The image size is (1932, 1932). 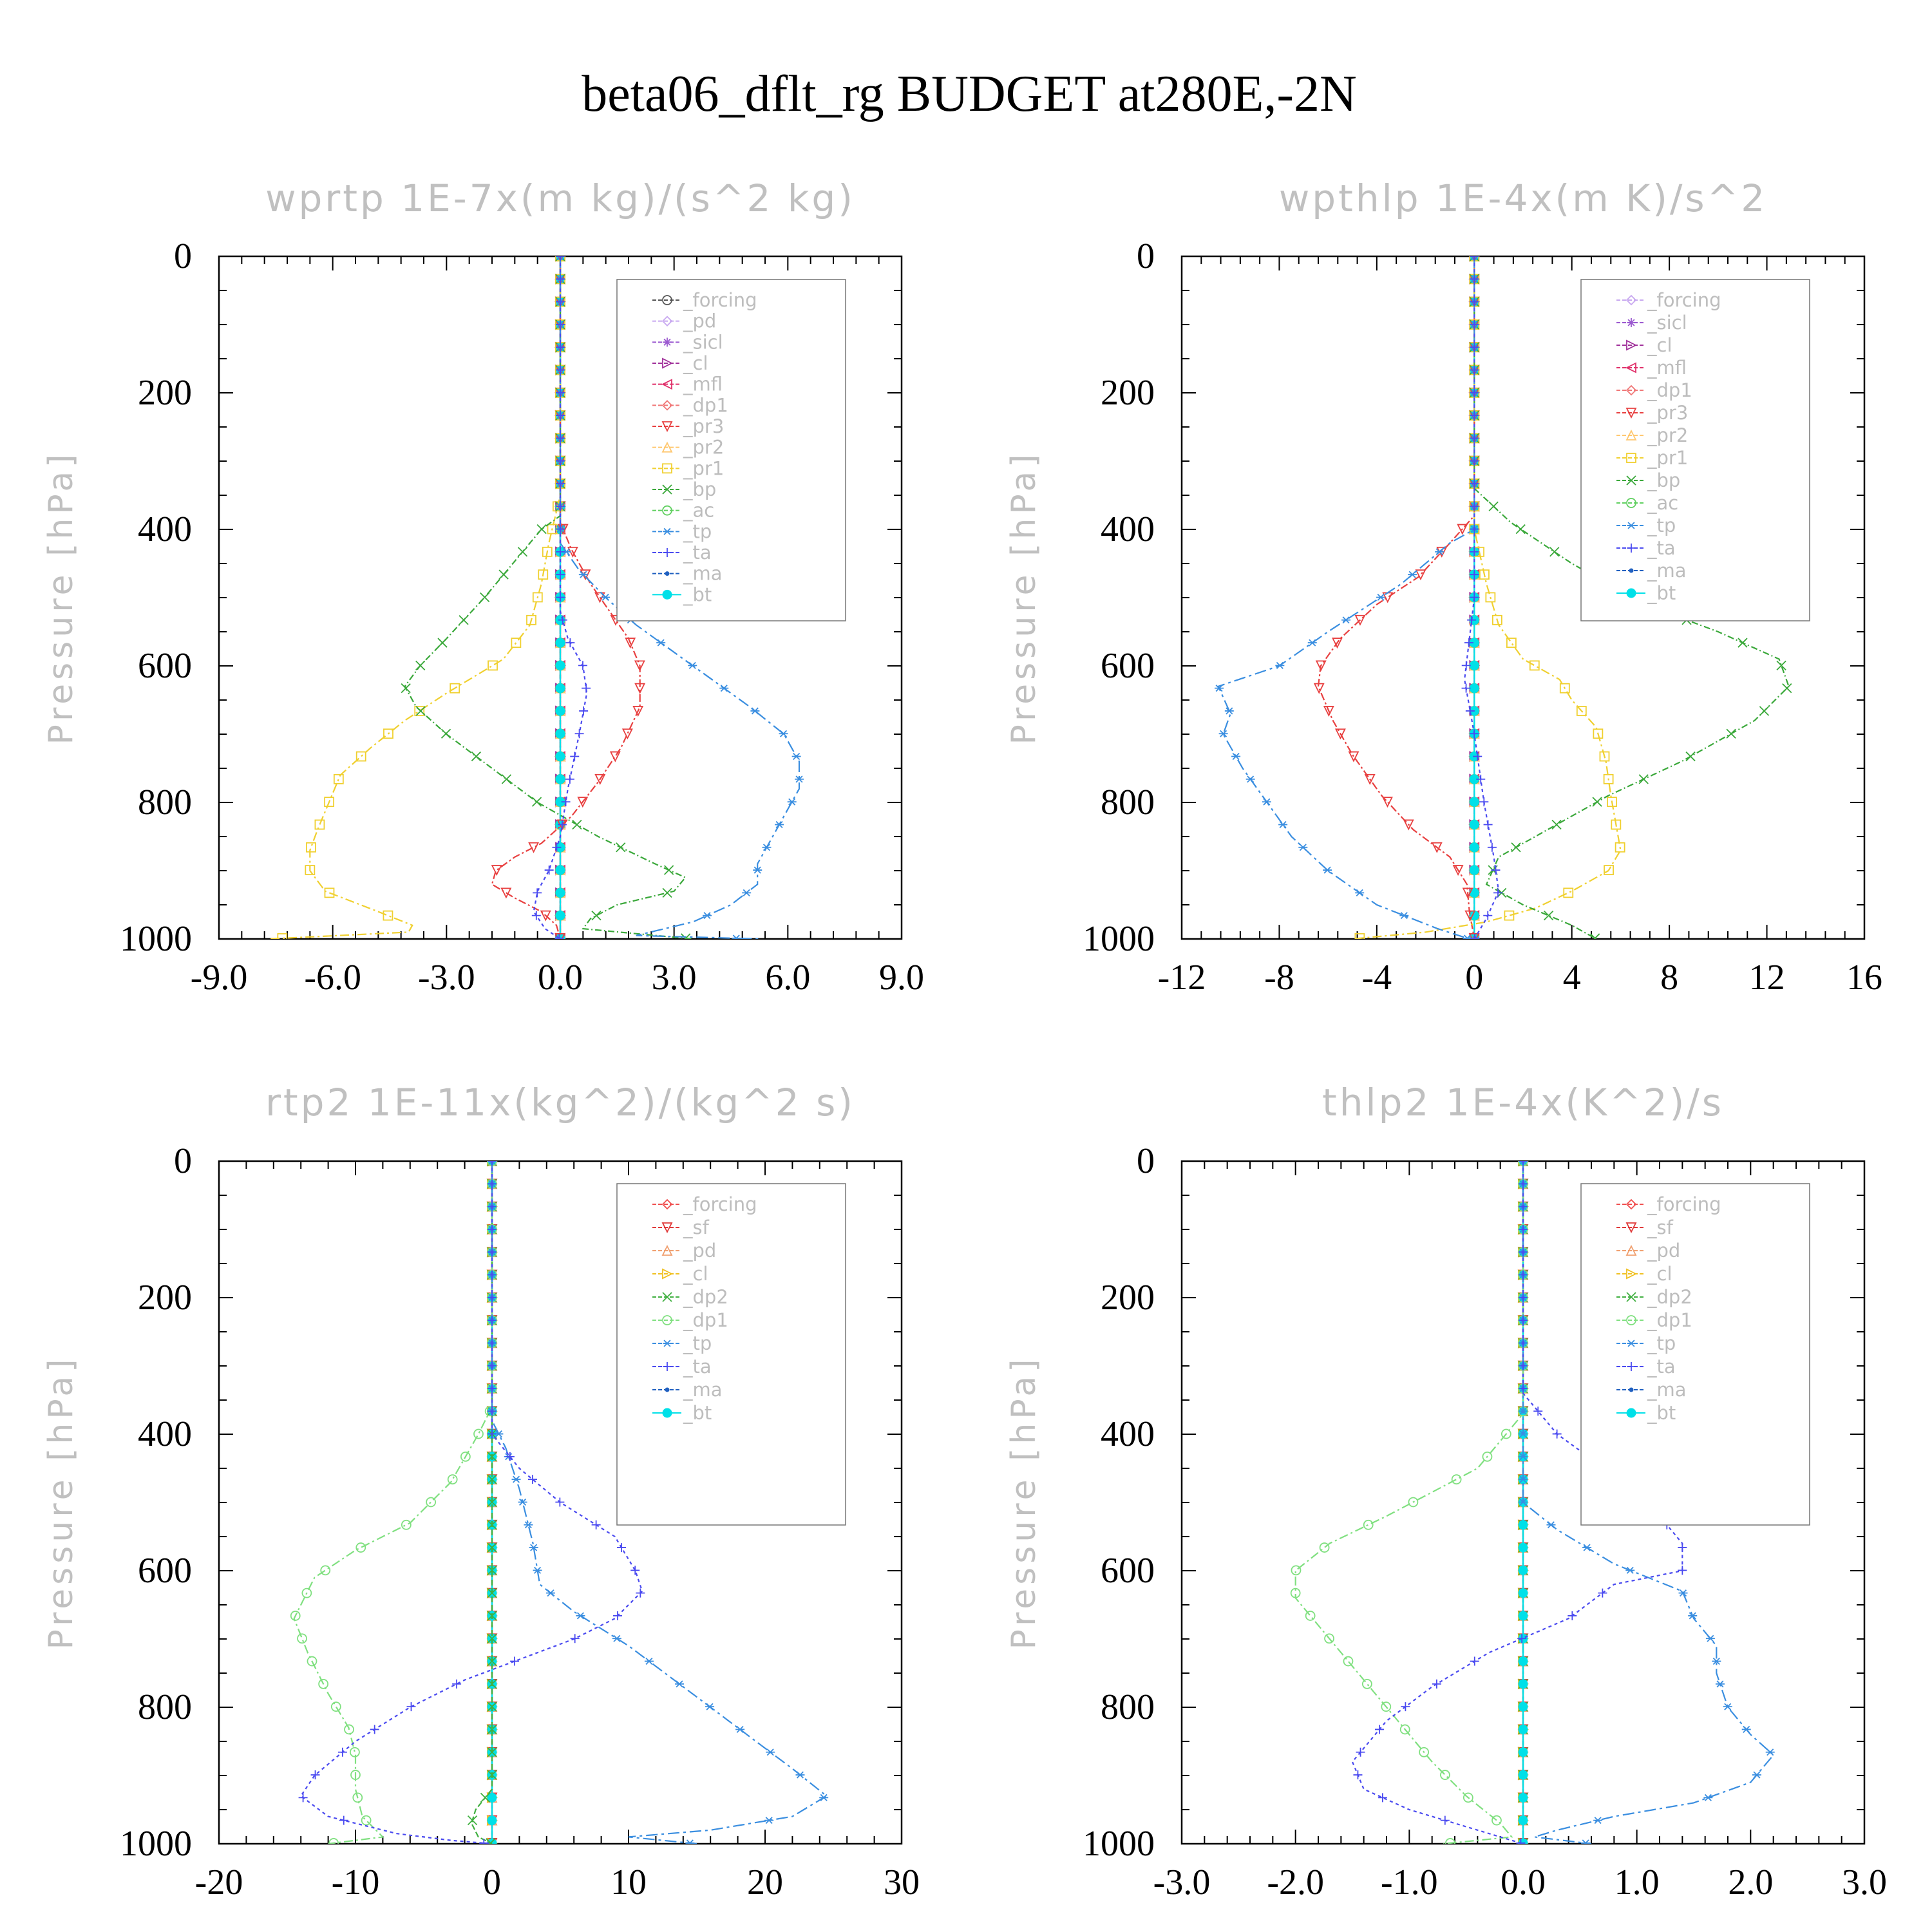 What do you see at coordinates (697, 1367) in the screenshot?
I see `legend-label: _ta` at bounding box center [697, 1367].